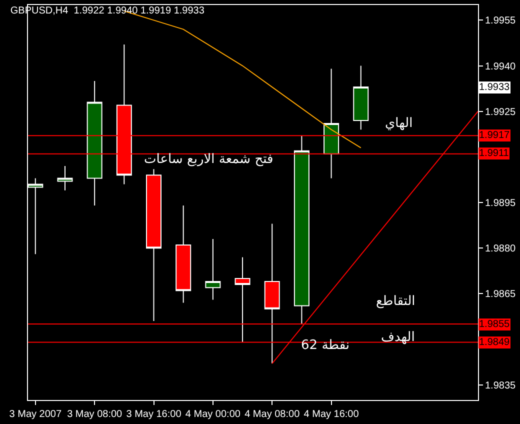  Describe the element at coordinates (500, 112) in the screenshot. I see `y-tick-label: 1.9925` at that location.